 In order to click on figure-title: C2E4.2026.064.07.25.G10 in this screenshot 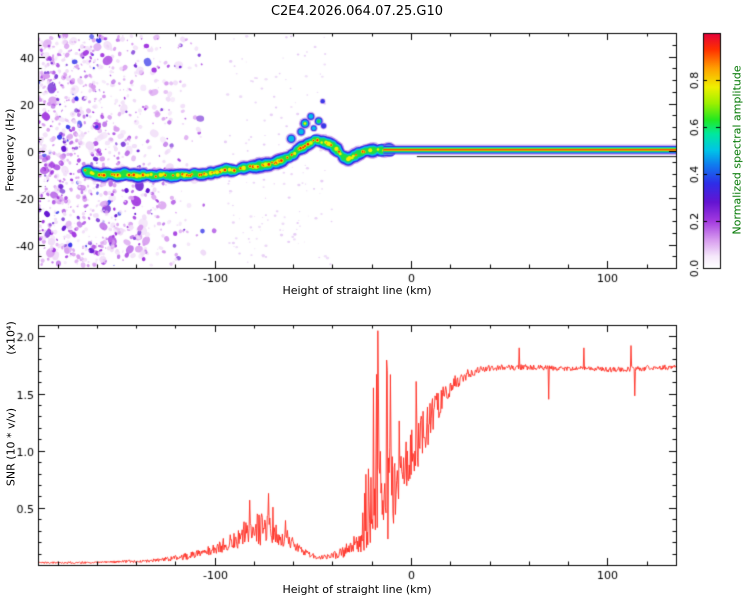, I will do `click(357, 11)`.